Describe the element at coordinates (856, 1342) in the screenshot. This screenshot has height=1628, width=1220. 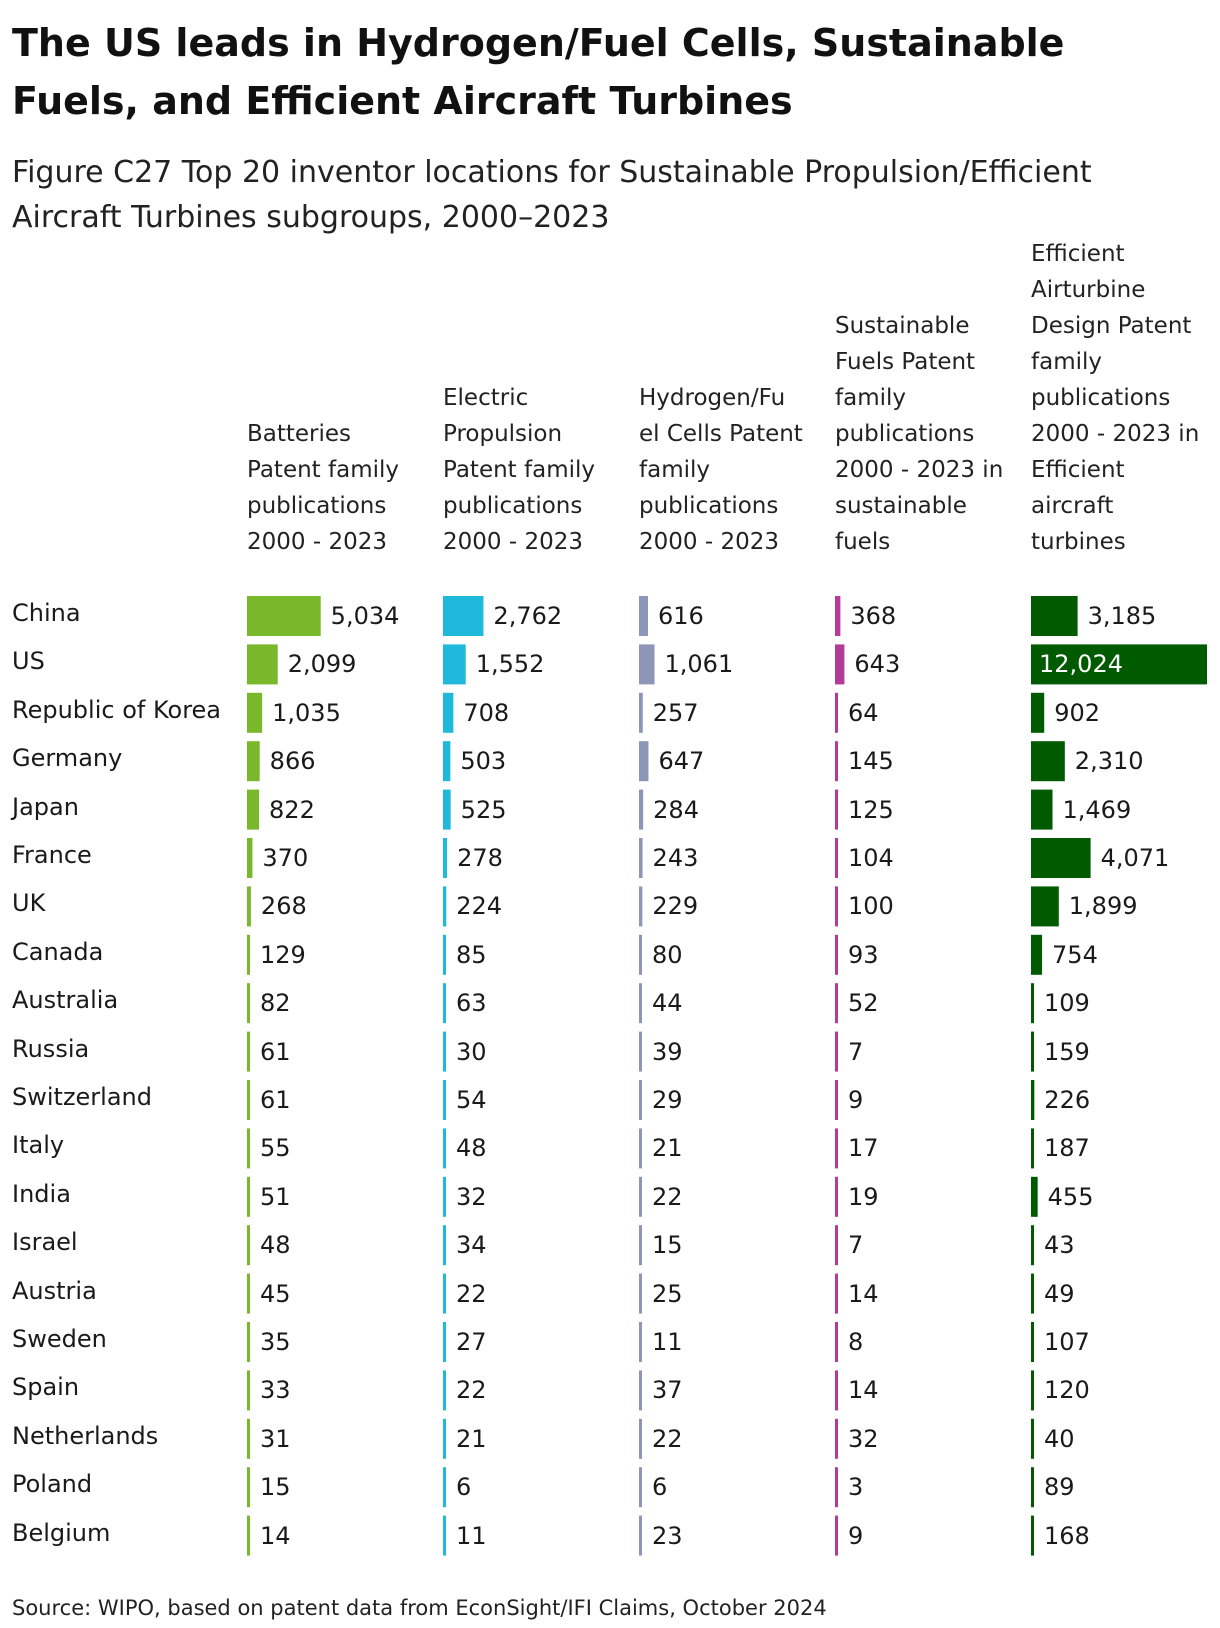
I see `data-label: 8` at that location.